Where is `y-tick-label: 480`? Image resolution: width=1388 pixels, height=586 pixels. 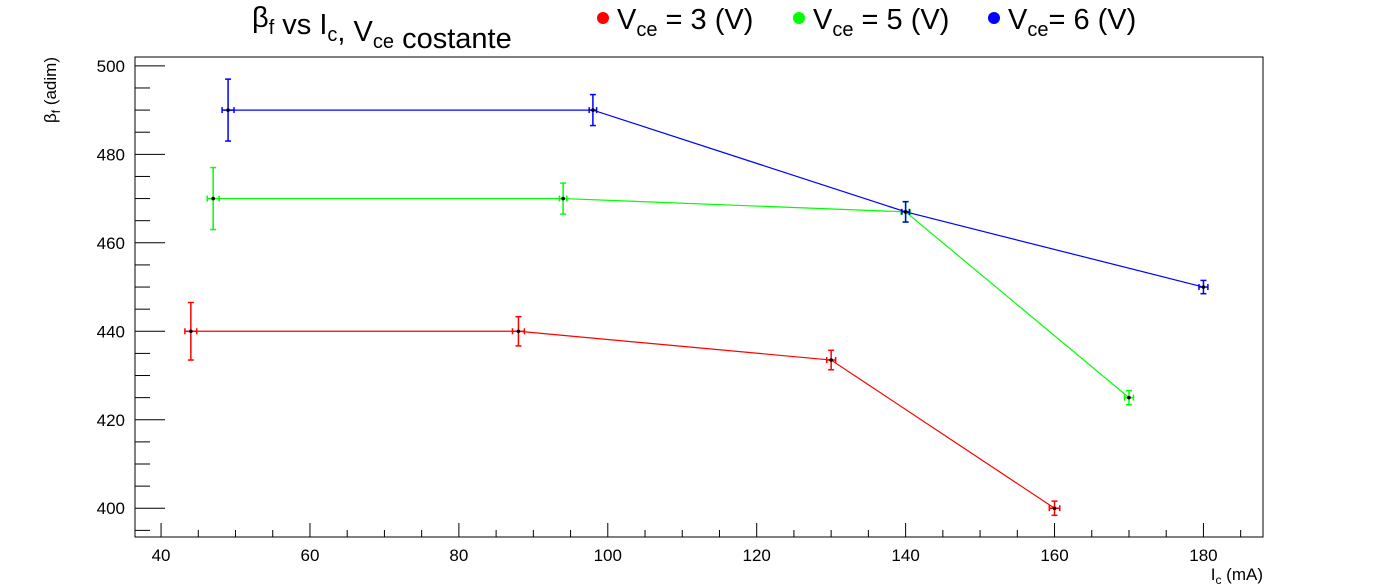 y-tick-label: 480 is located at coordinates (111, 154).